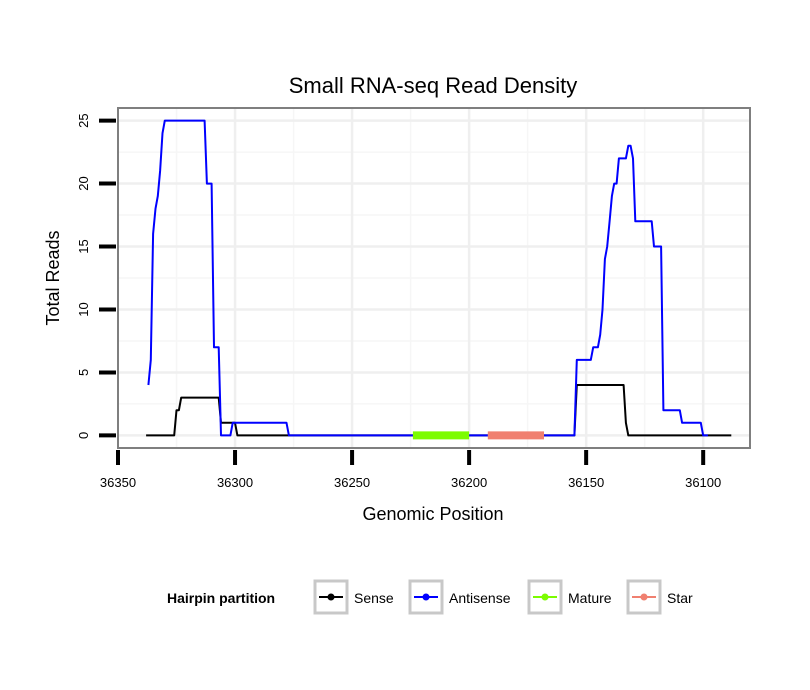 The width and height of the screenshot is (810, 690). Describe the element at coordinates (352, 482) in the screenshot. I see `x-tick-label: 36250` at that location.